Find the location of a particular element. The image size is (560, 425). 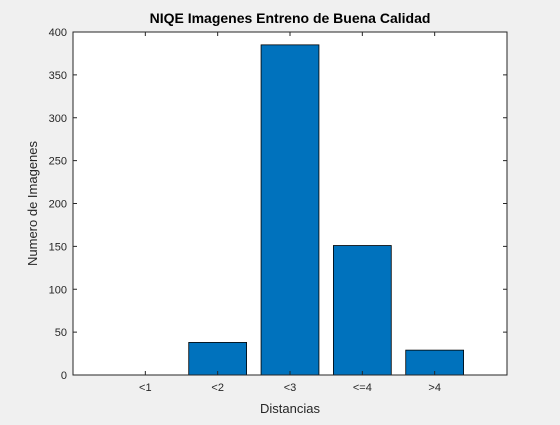

x-tick-label: <=4 is located at coordinates (362, 388).